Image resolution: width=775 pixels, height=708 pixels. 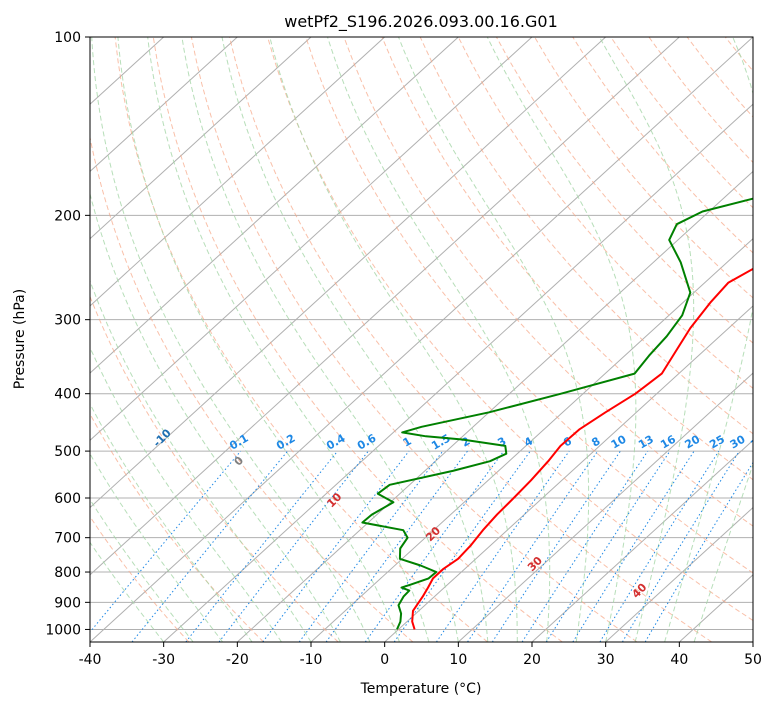 I want to click on dry-adiabat-label: 40, so click(x=639, y=591).